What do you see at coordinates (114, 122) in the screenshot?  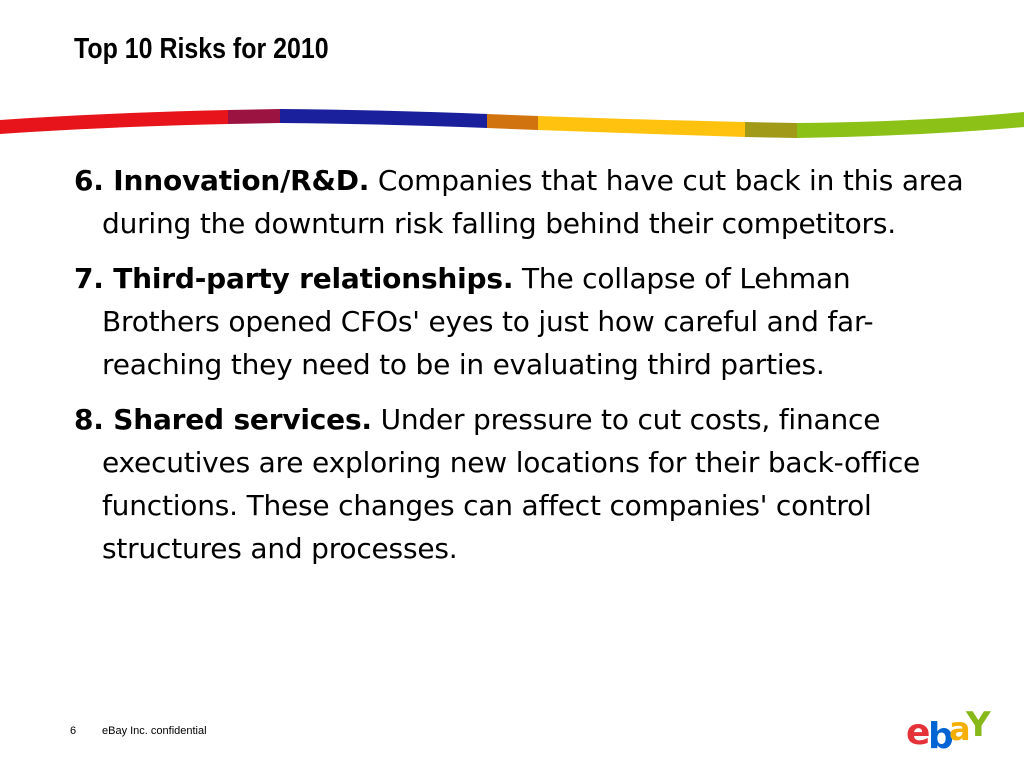 I see `stripe-segment-red` at bounding box center [114, 122].